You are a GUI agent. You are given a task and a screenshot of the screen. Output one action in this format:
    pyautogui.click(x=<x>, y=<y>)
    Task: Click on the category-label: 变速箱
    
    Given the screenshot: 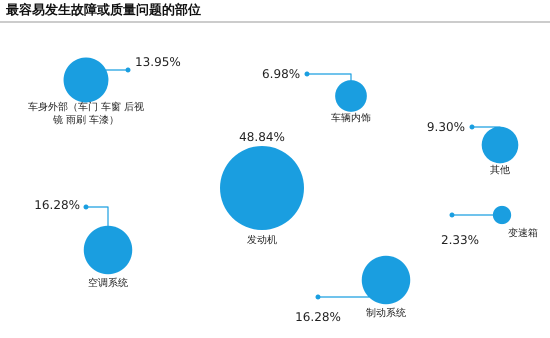 What is the action you would take?
    pyautogui.click(x=523, y=233)
    